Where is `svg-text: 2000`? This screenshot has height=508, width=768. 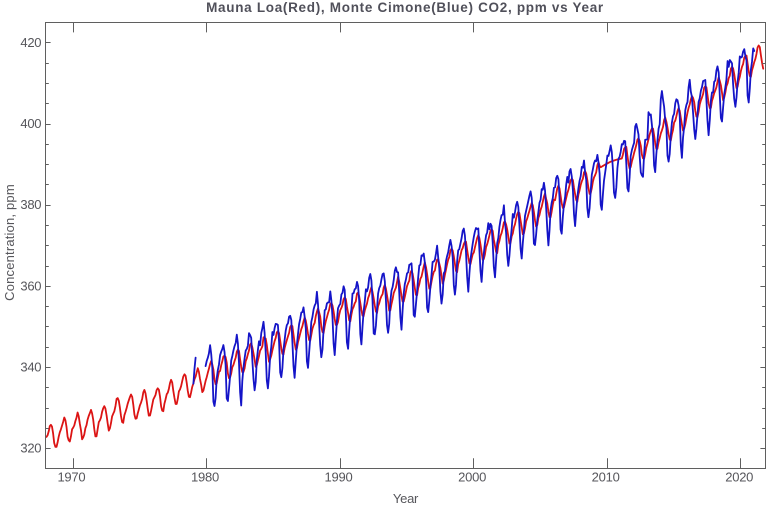 svg-text: 2000 is located at coordinates (472, 477).